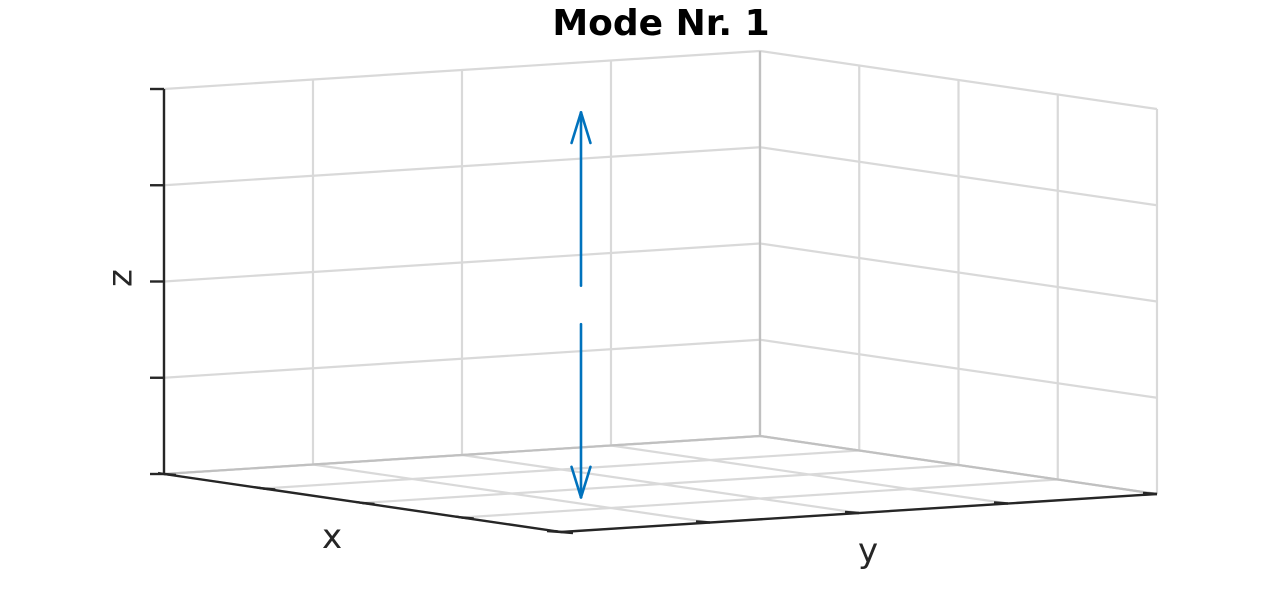  Describe the element at coordinates (121, 278) in the screenshot. I see `z-axis-label: z` at that location.